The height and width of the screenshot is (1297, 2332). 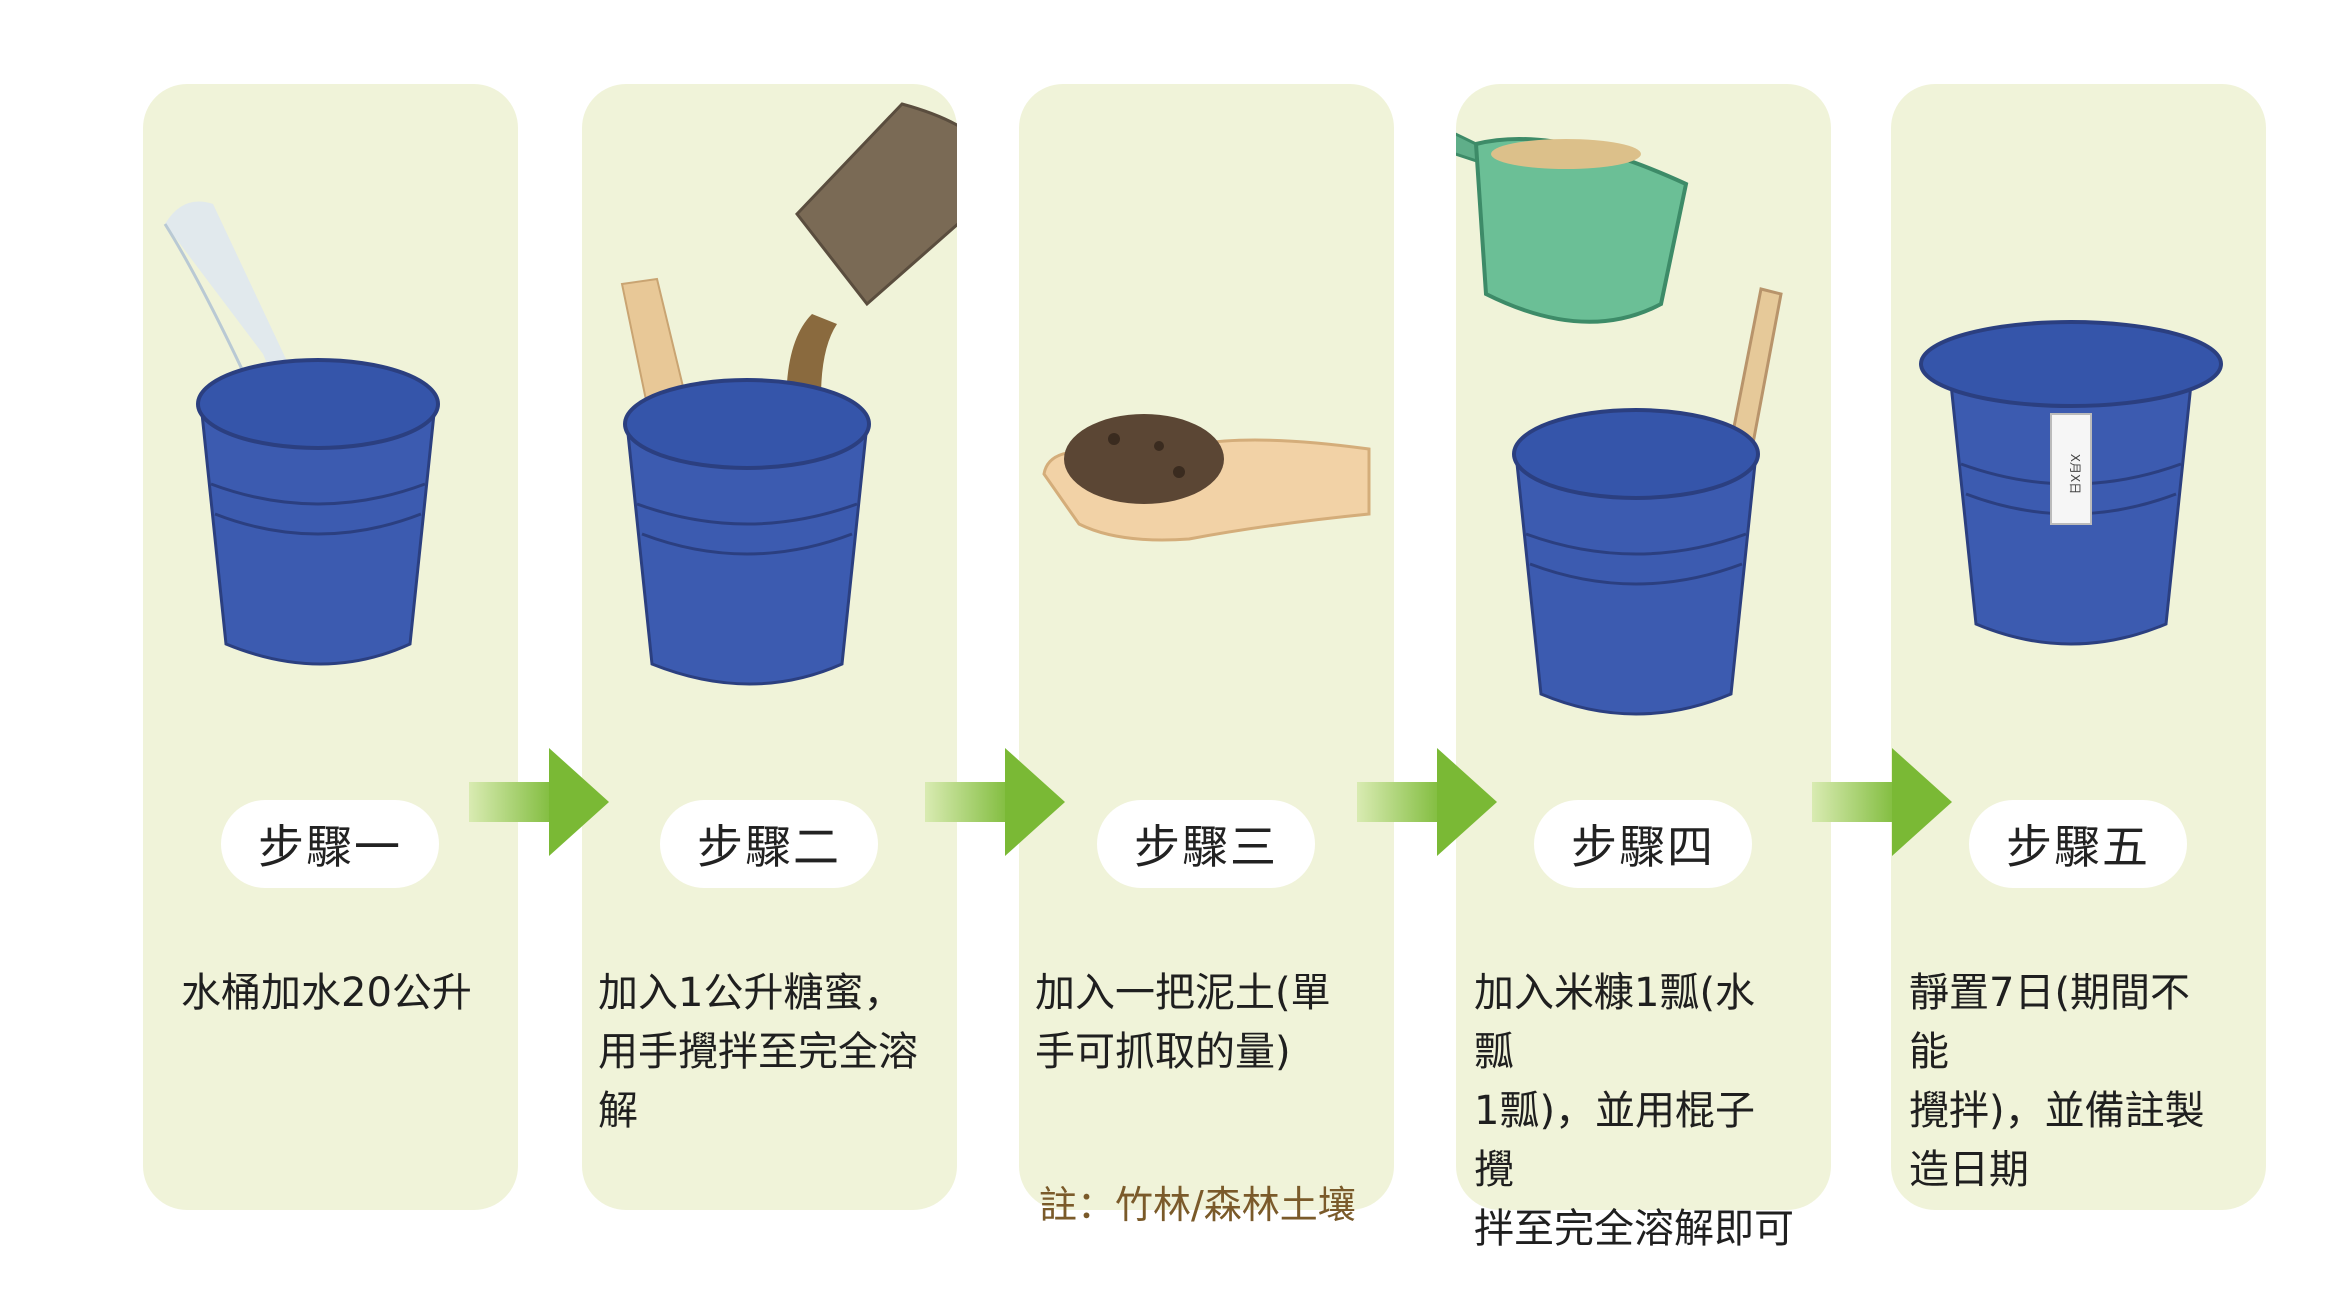 I want to click on step-card-1: 步驟一 水桶加水20公升, so click(x=330, y=647).